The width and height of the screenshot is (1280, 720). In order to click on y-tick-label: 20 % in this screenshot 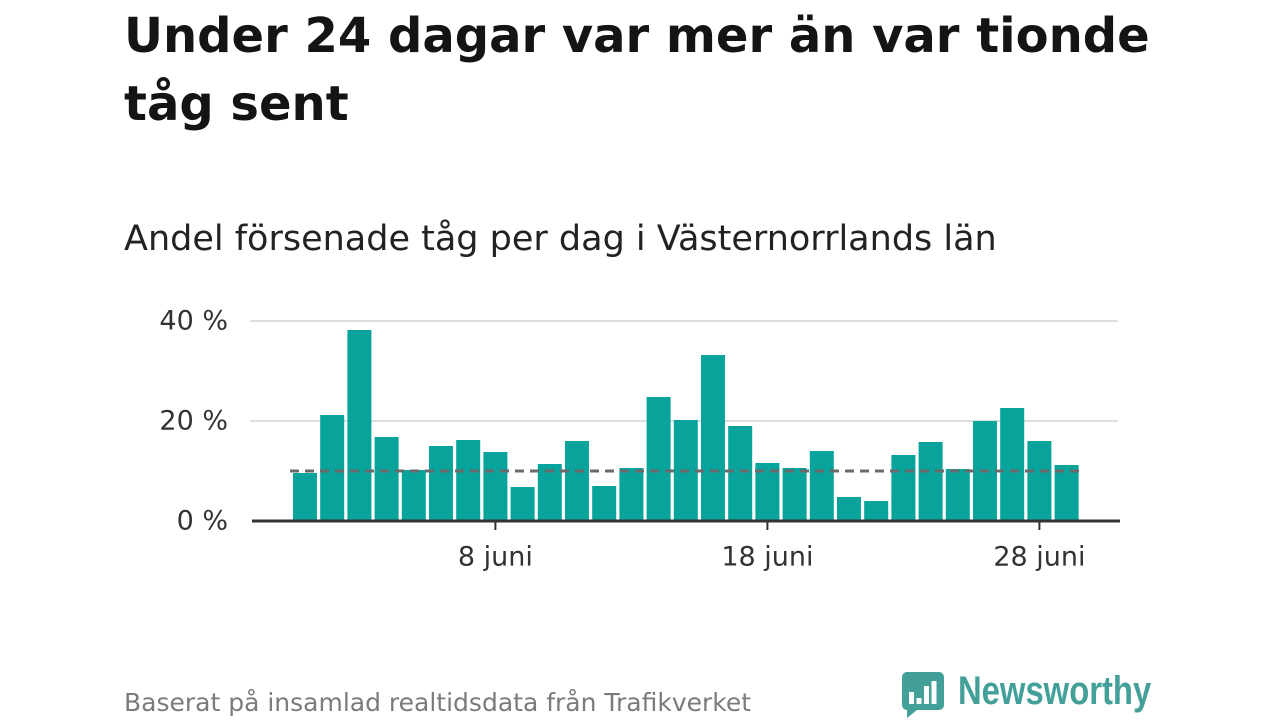, I will do `click(193, 421)`.